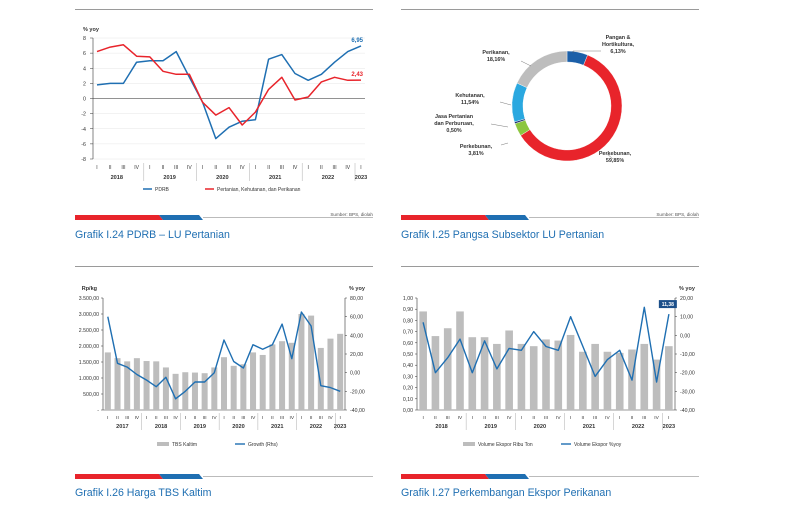 This screenshot has width=793, height=526. Describe the element at coordinates (496, 60) in the screenshot. I see `slice-label: 18,16%` at that location.